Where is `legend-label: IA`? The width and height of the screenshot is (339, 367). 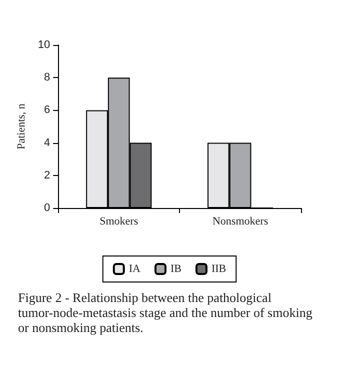 legend-label: IA is located at coordinates (134, 269).